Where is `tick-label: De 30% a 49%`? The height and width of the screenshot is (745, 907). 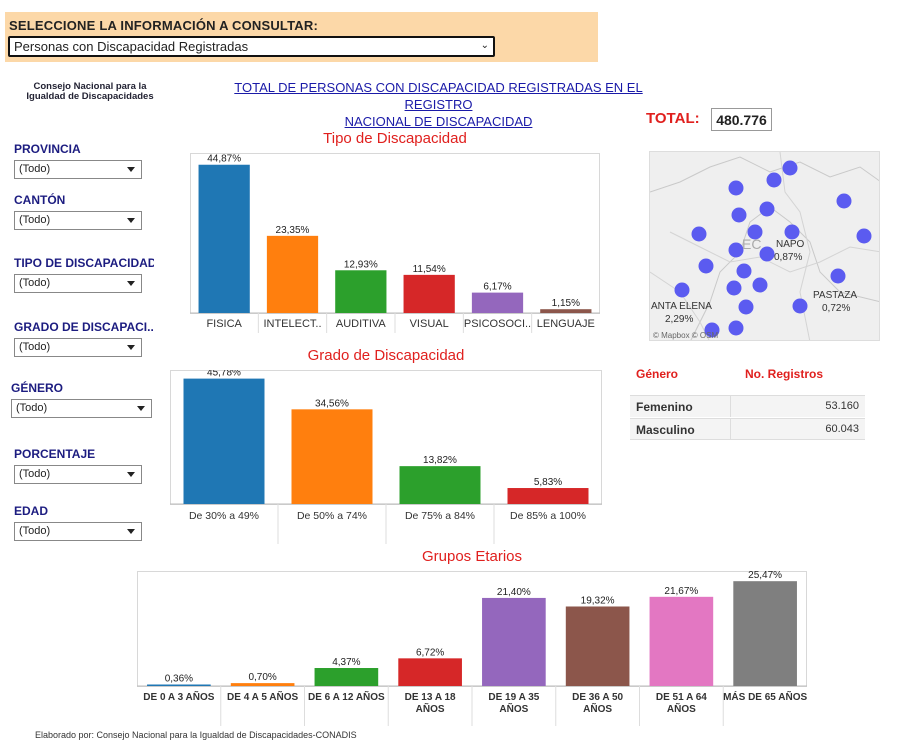 tick-label: De 30% a 49% is located at coordinates (224, 516).